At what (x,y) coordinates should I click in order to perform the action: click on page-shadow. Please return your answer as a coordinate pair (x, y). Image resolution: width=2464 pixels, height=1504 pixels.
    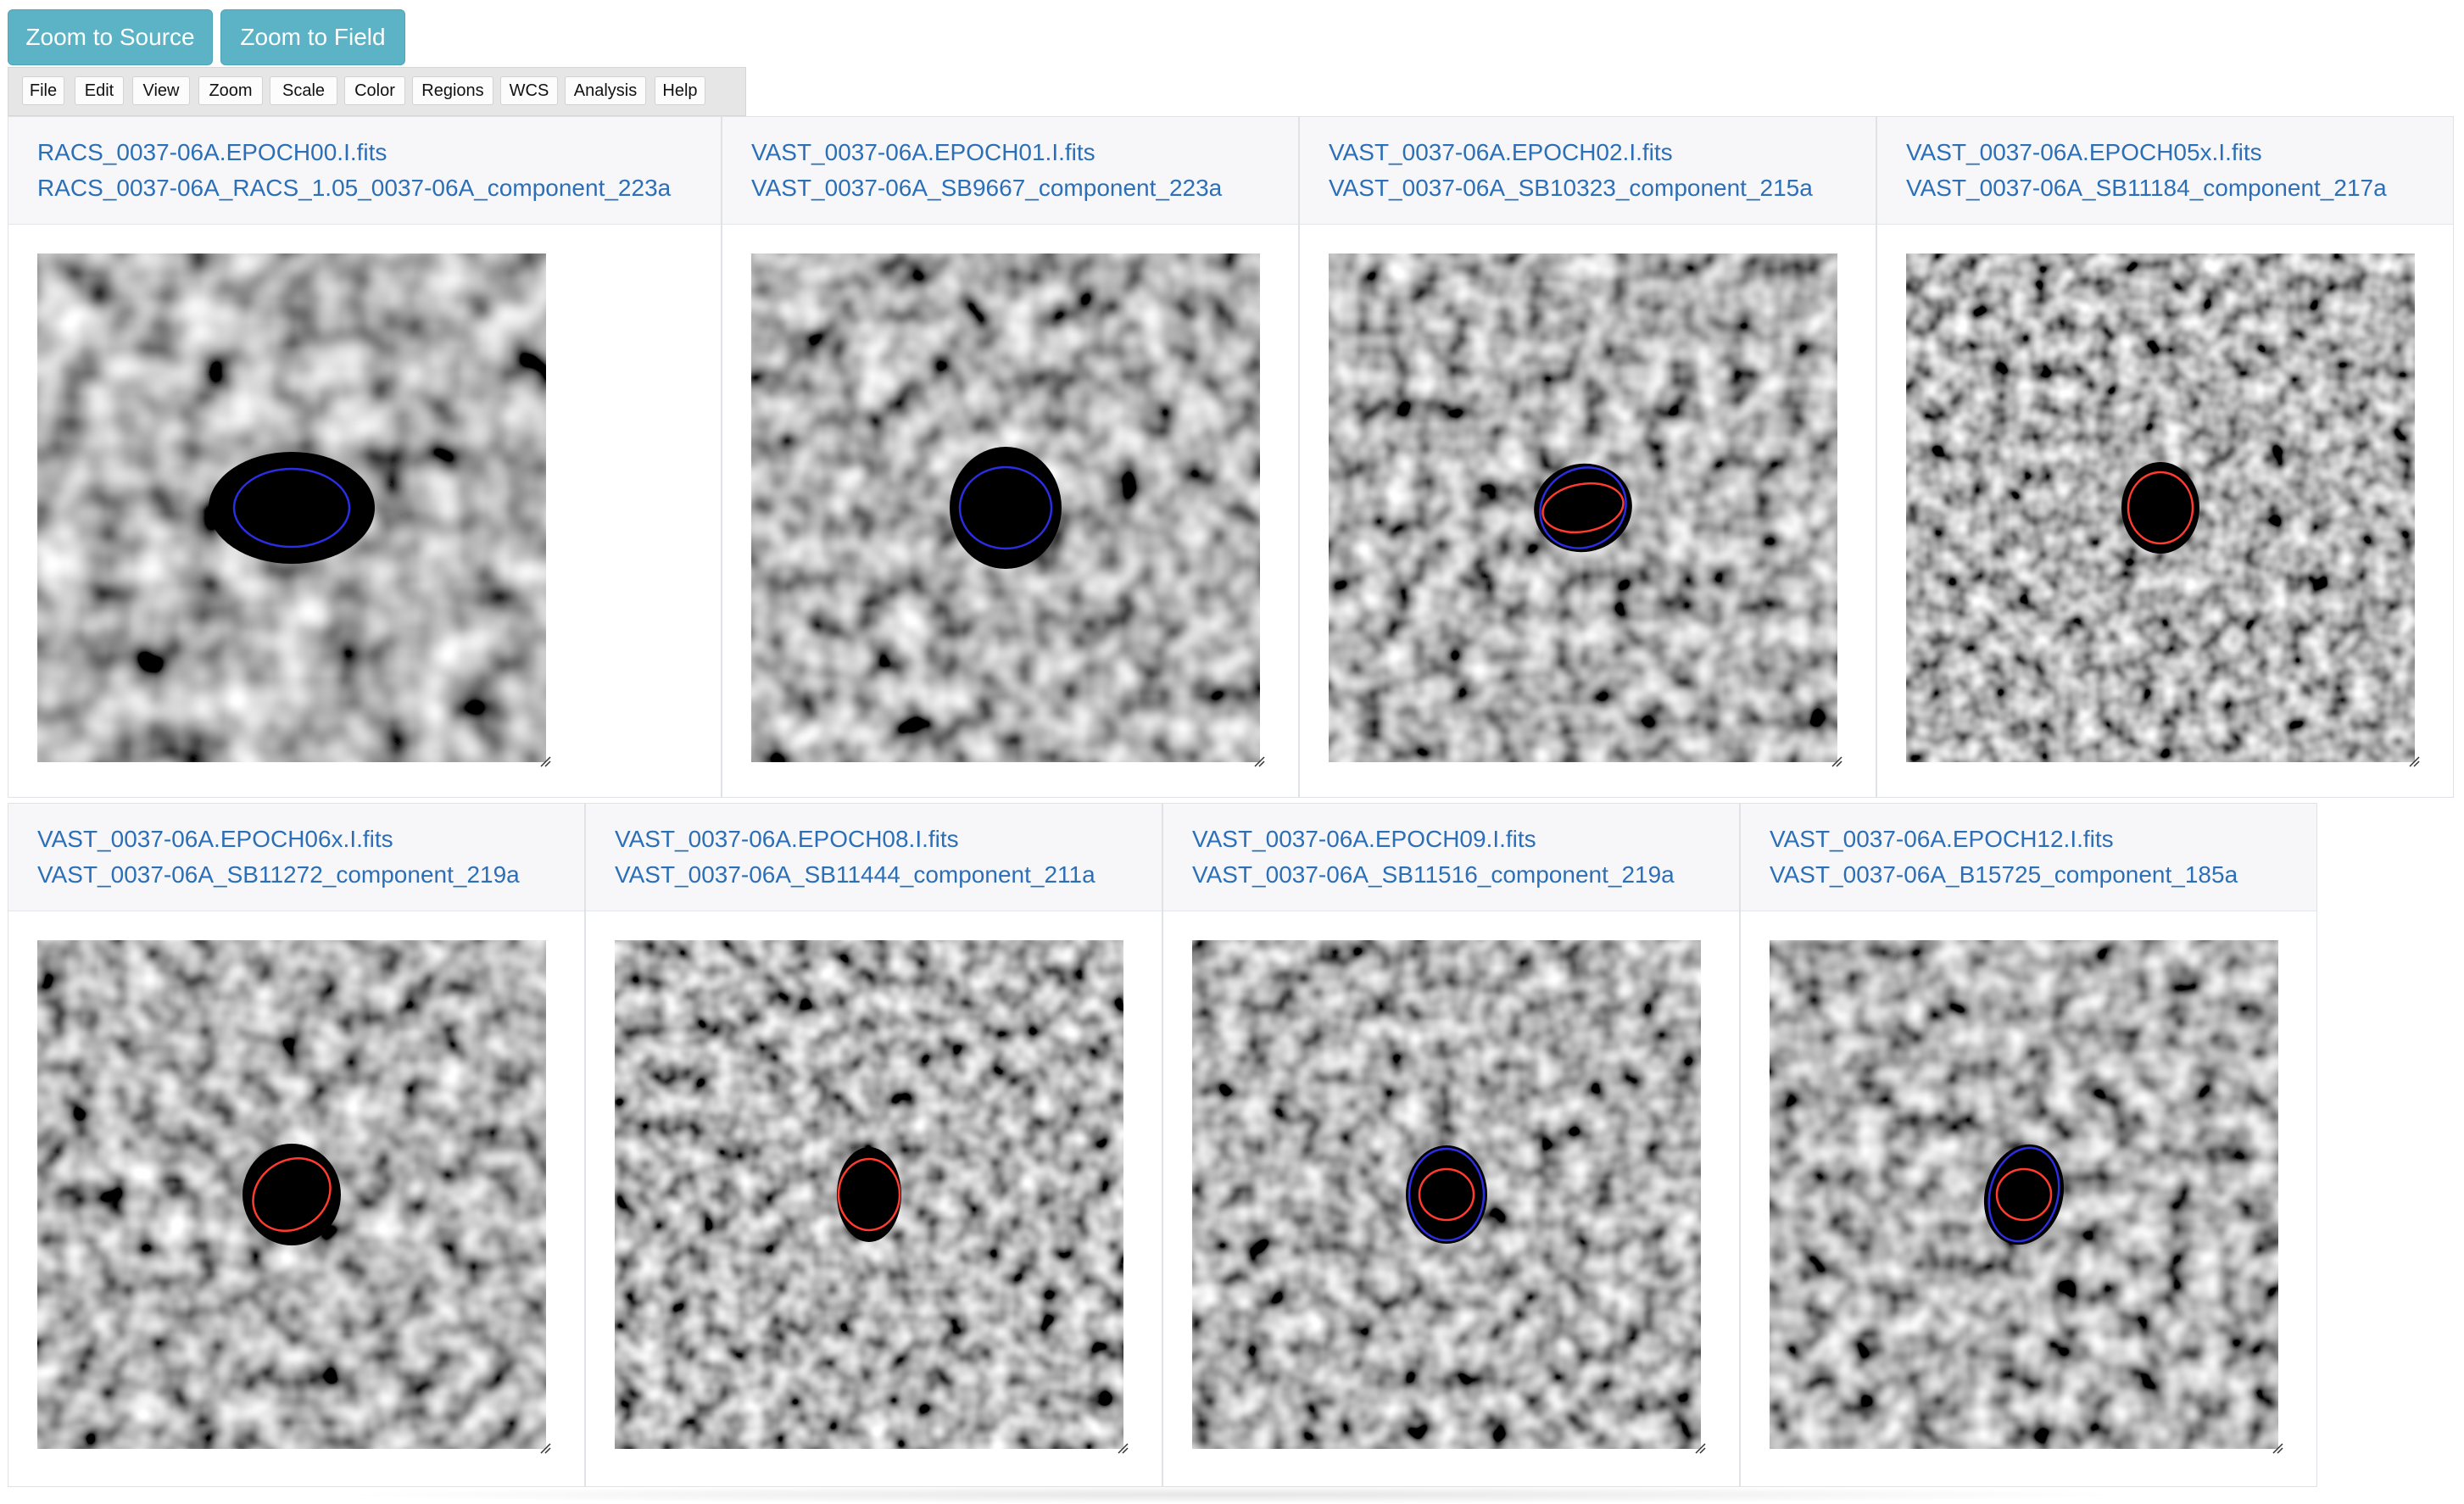
    Looking at the image, I should click on (1234, 1494).